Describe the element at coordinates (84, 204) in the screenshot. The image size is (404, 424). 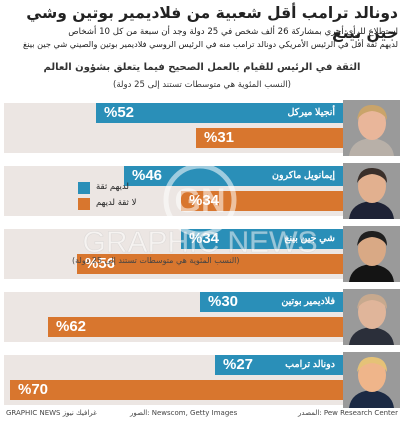
I see `legend-swatch-no-confidence` at that location.